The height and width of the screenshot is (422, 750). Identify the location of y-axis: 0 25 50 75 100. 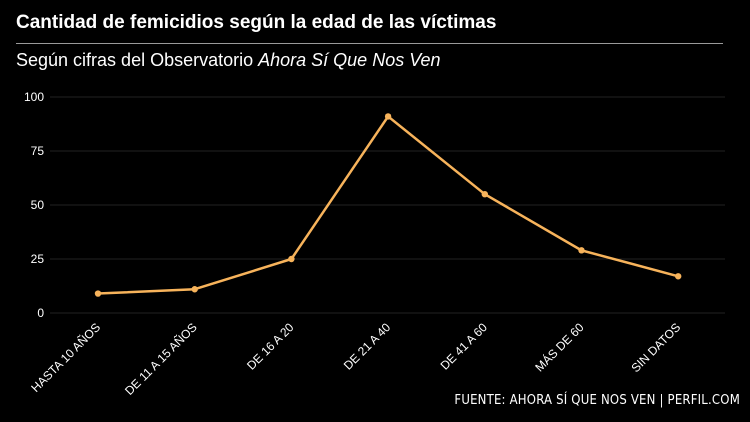
(34, 205).